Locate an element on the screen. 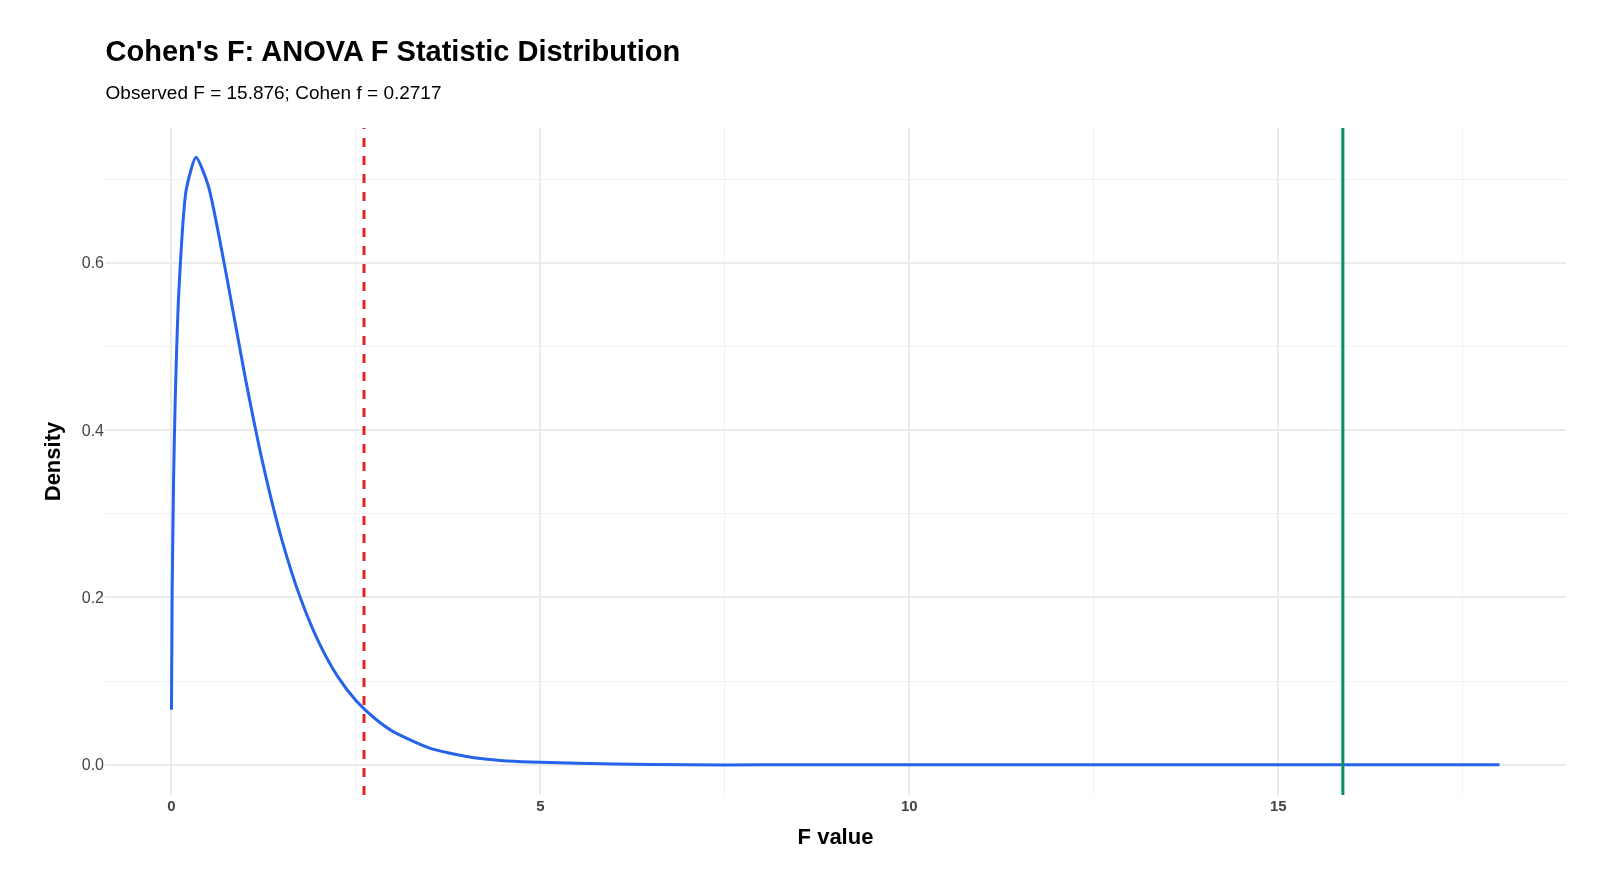 This screenshot has width=1600, height=873. chart-subtitle: Observed F = 15.876; Cohen f = 0.2717 is located at coordinates (273, 92).